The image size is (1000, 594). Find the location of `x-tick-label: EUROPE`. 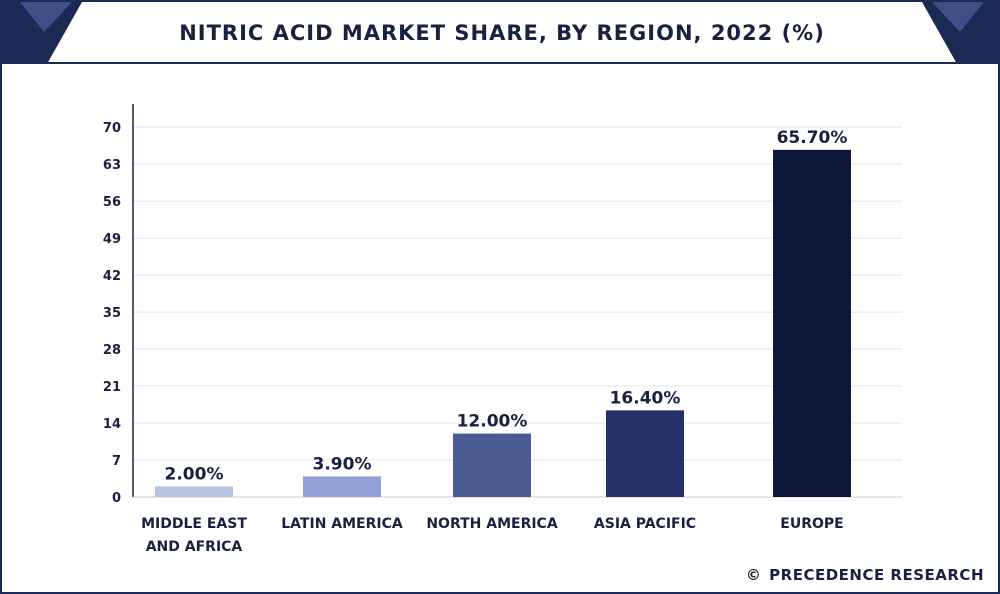

x-tick-label: EUROPE is located at coordinates (811, 524).